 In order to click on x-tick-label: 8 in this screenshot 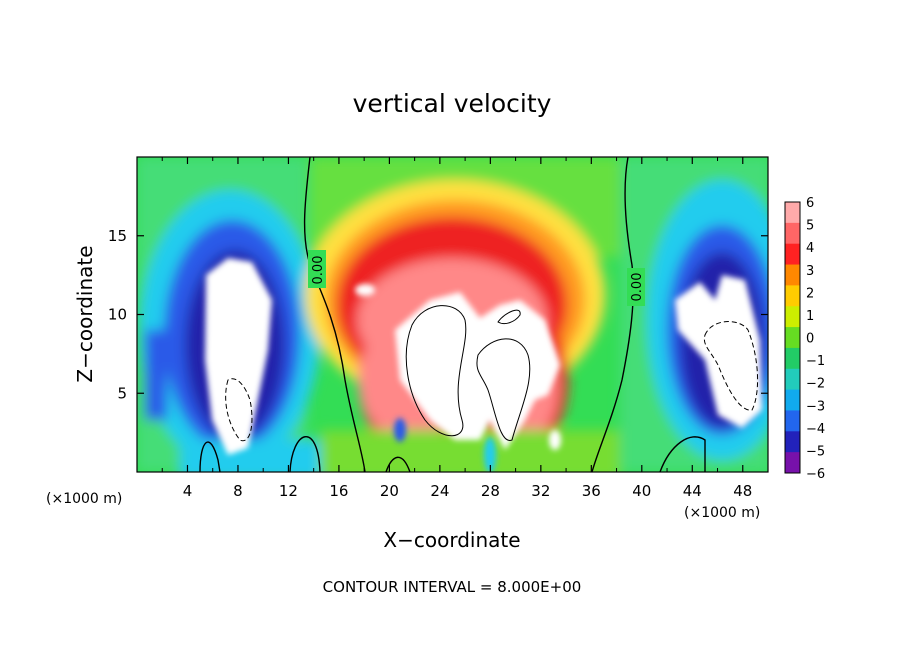, I will do `click(238, 491)`.